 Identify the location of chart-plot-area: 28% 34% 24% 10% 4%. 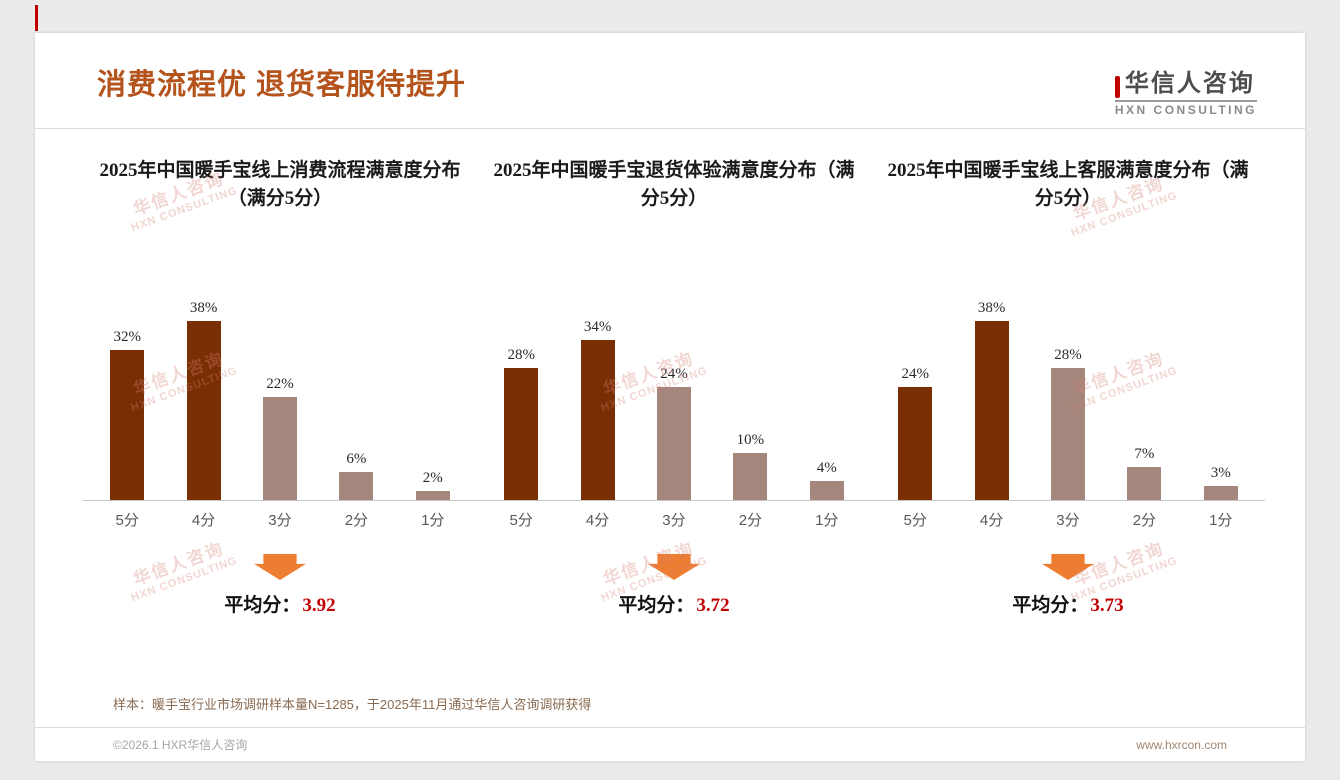
(674, 375).